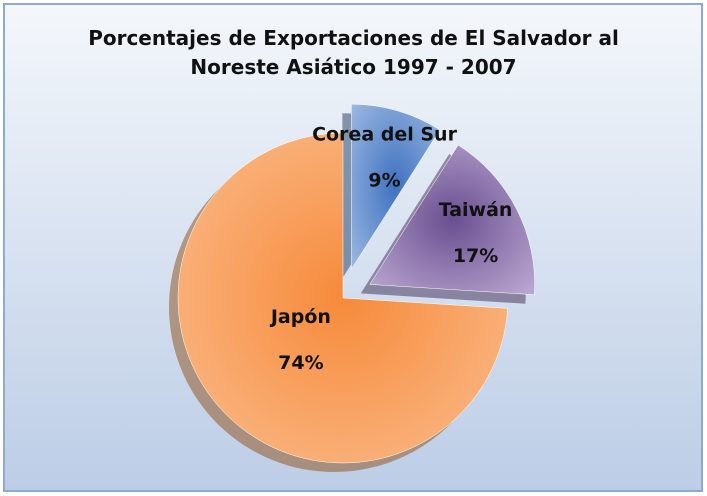 Image resolution: width=707 pixels, height=496 pixels. I want to click on slice-label: Japón, so click(300, 317).